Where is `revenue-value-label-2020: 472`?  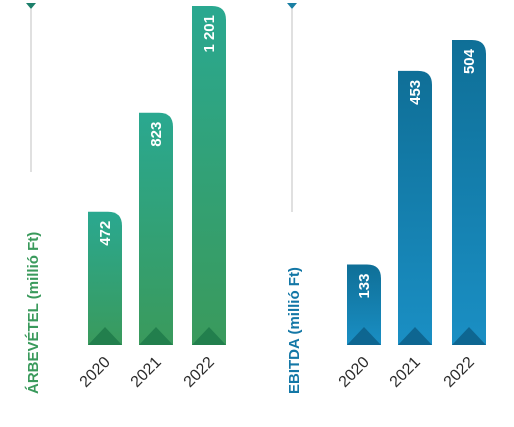
revenue-value-label-2020: 472 is located at coordinates (105, 233).